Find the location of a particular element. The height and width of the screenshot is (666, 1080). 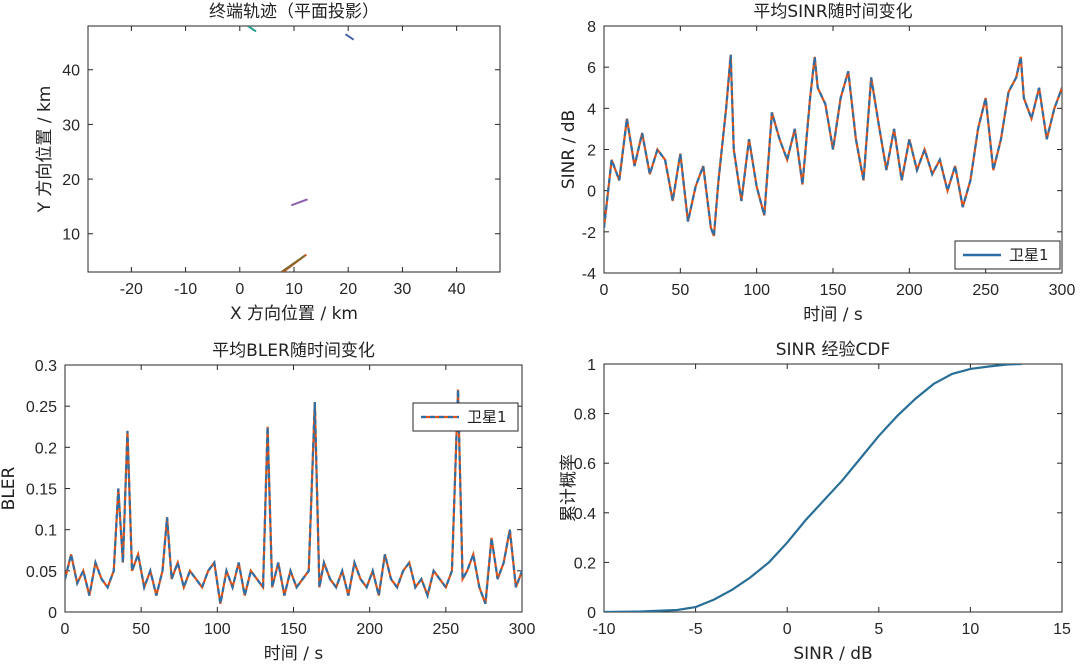

y-tick-label: 0.6 is located at coordinates (585, 464).